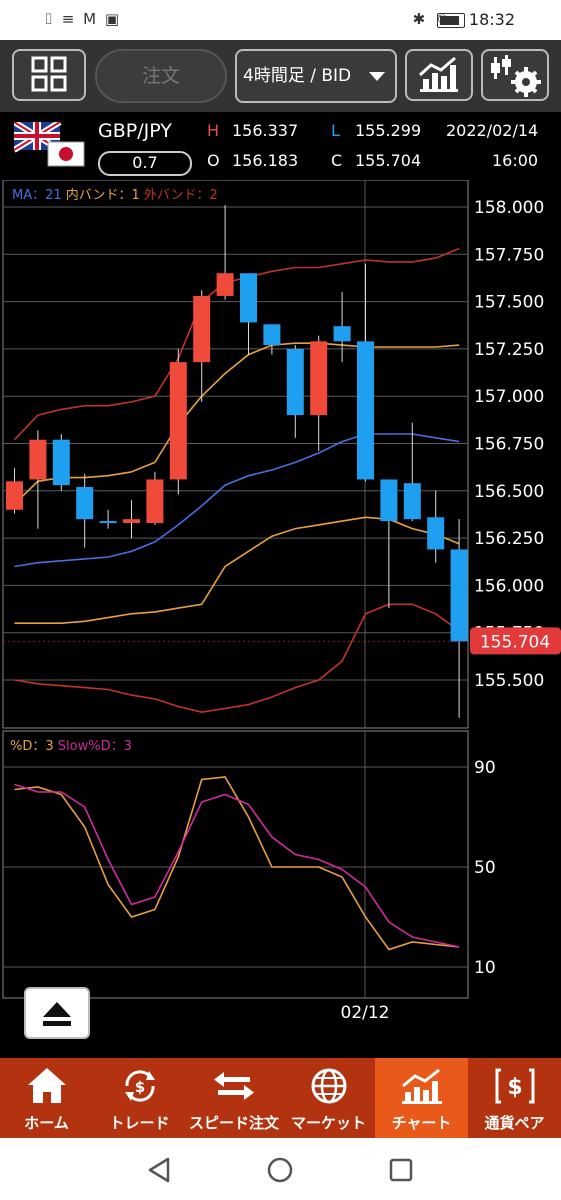 The image size is (561, 1200). What do you see at coordinates (509, 208) in the screenshot?
I see `price-tick-label: 158.000` at bounding box center [509, 208].